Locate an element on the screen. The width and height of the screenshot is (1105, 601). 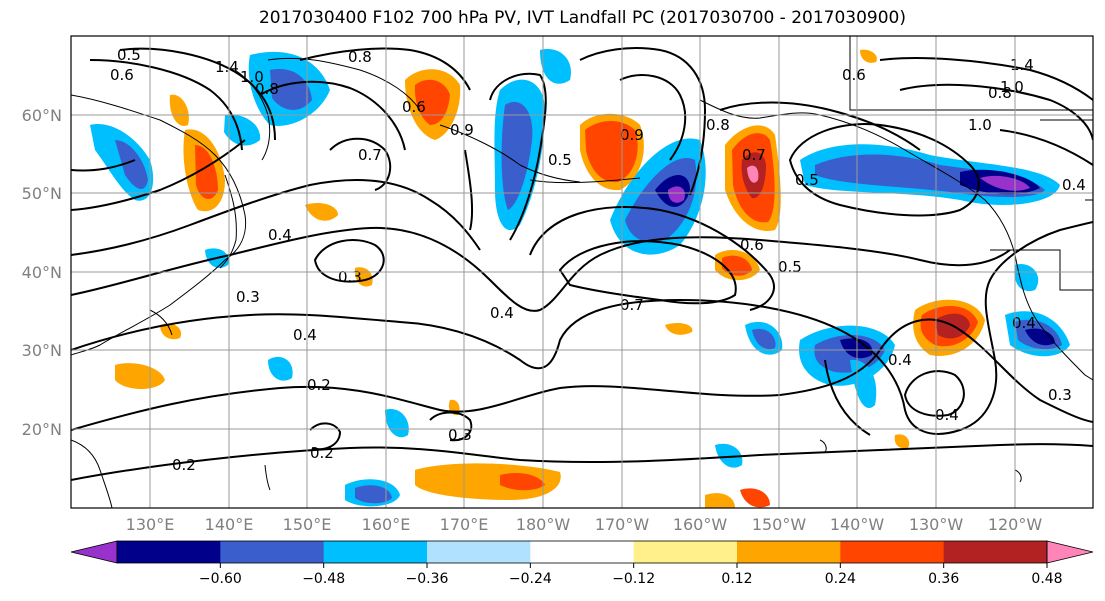
lat-label-50n: 50°N is located at coordinates (42, 193).